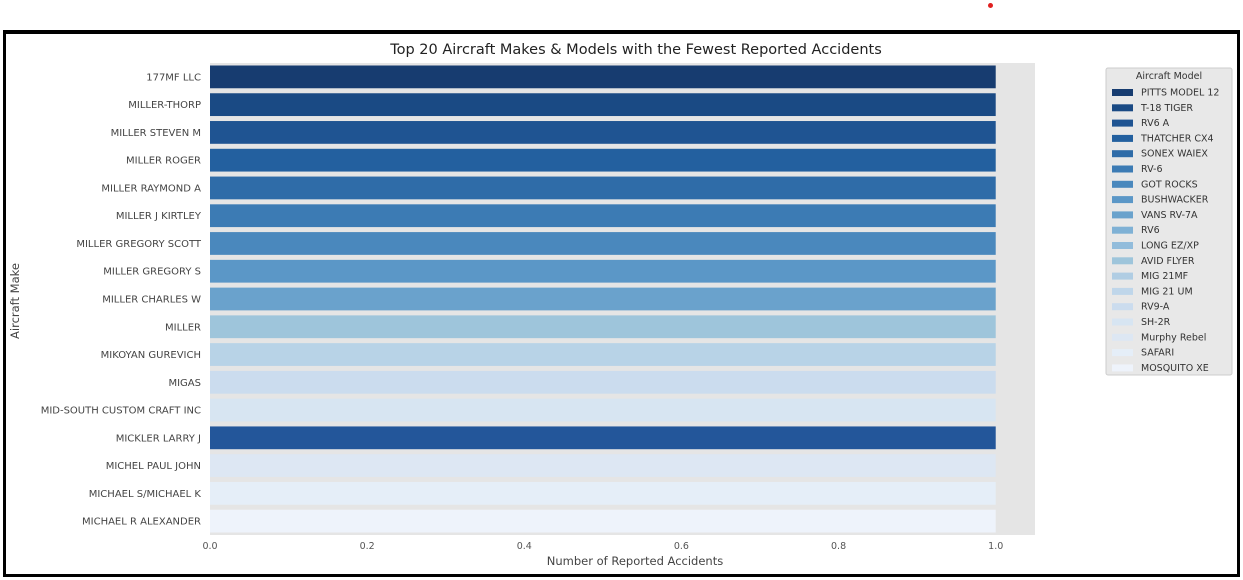 This screenshot has height=580, width=1243. What do you see at coordinates (151, 355) in the screenshot?
I see `y-tick-label: MIKOYAN GUREVICH` at bounding box center [151, 355].